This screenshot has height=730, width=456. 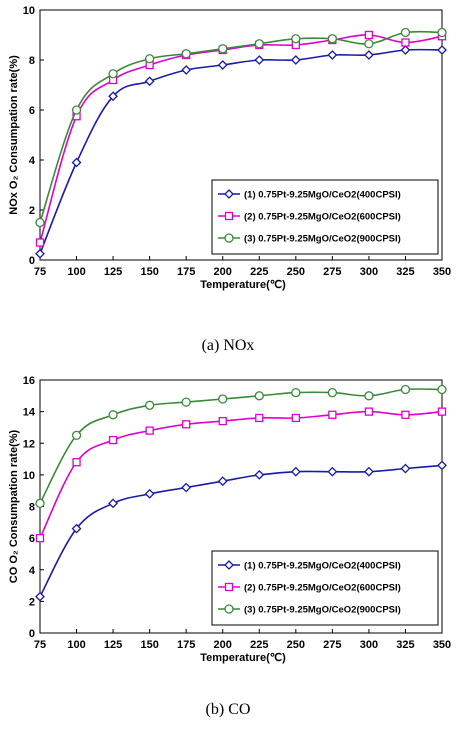 What do you see at coordinates (149, 272) in the screenshot?
I see `nox-x-tick-label: 150` at bounding box center [149, 272].